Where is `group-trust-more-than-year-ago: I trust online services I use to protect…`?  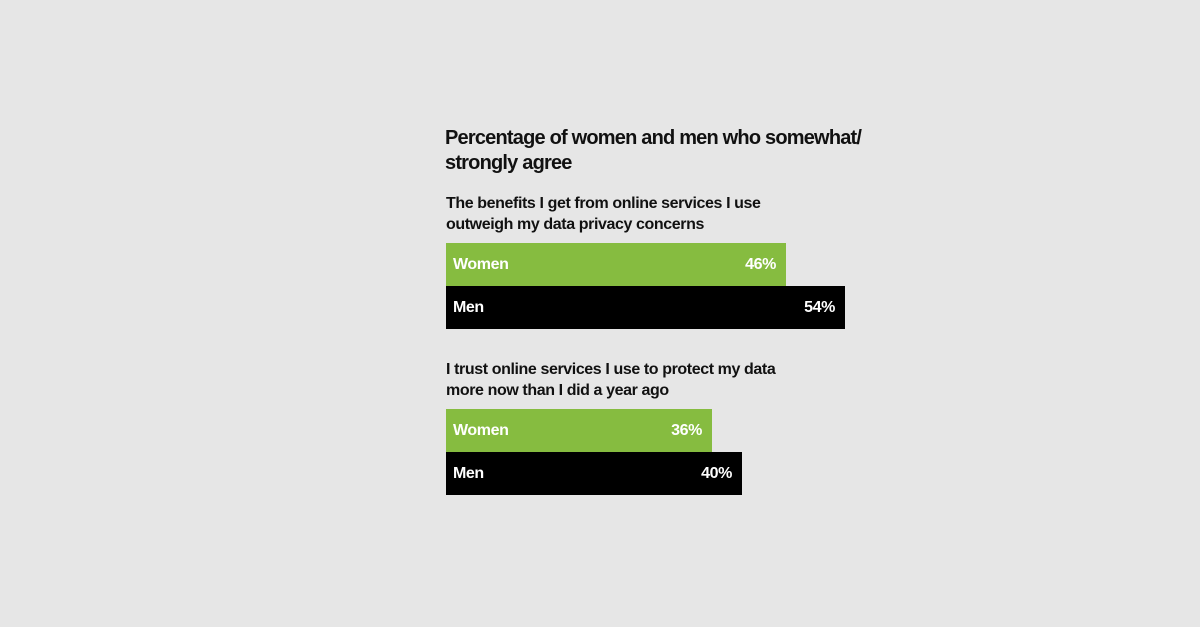 group-trust-more-than-year-ago: I trust online services I use to protect… is located at coordinates (616, 427).